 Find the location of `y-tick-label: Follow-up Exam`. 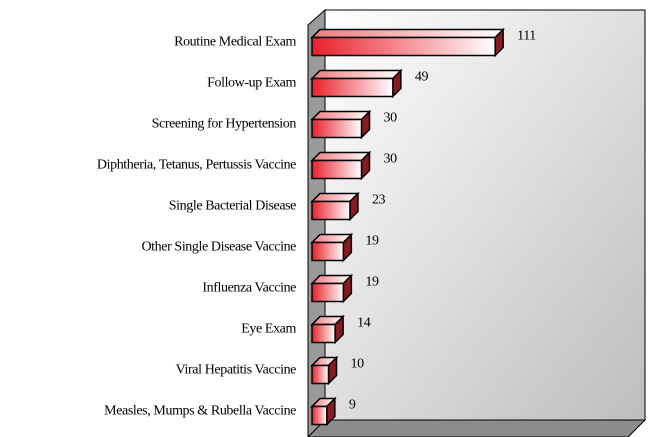

y-tick-label: Follow-up Exam is located at coordinates (251, 83).